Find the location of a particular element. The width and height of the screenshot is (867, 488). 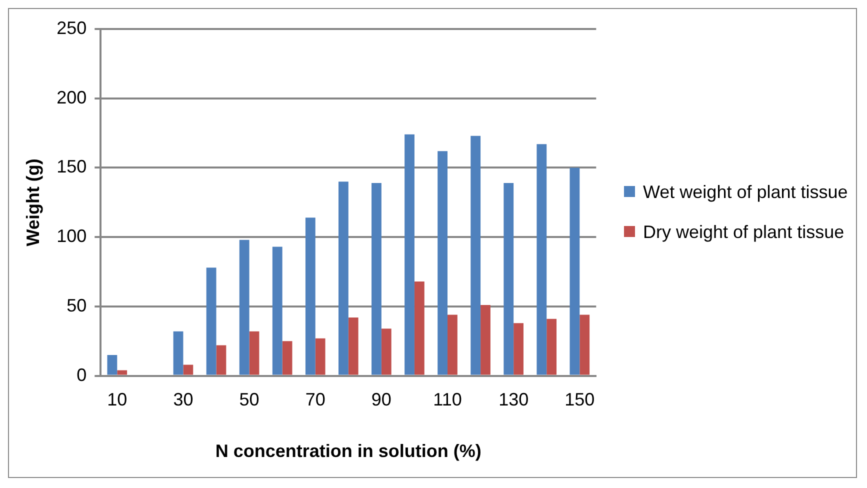

y-tick-label: 100 is located at coordinates (71, 236).